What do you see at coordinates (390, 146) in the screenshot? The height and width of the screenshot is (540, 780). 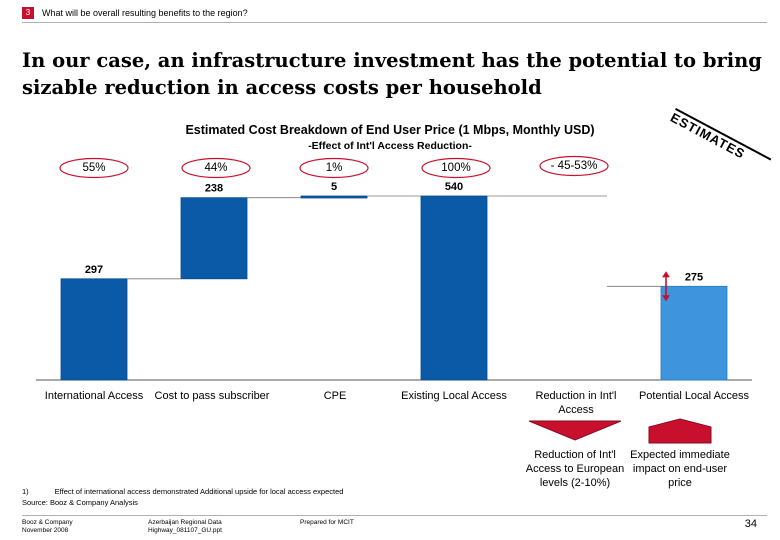 I see `chart-subtitle: -Effect of Int'l Access Reduction-` at bounding box center [390, 146].